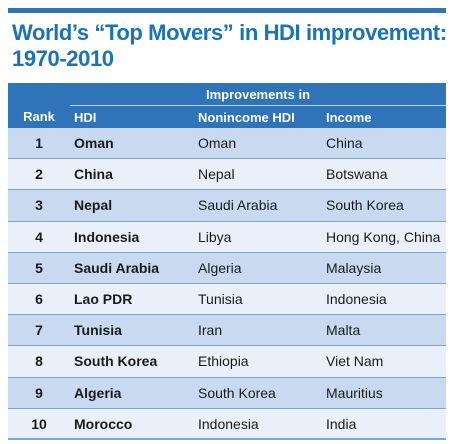  Describe the element at coordinates (227, 439) in the screenshot. I see `bottom-rule` at that location.